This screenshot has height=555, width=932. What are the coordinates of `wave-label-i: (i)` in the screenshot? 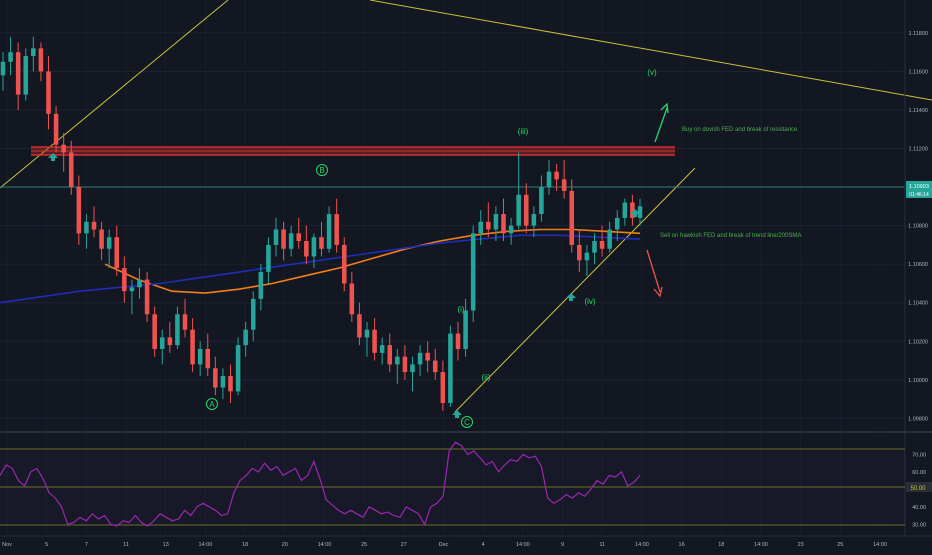 It's located at (460, 309).